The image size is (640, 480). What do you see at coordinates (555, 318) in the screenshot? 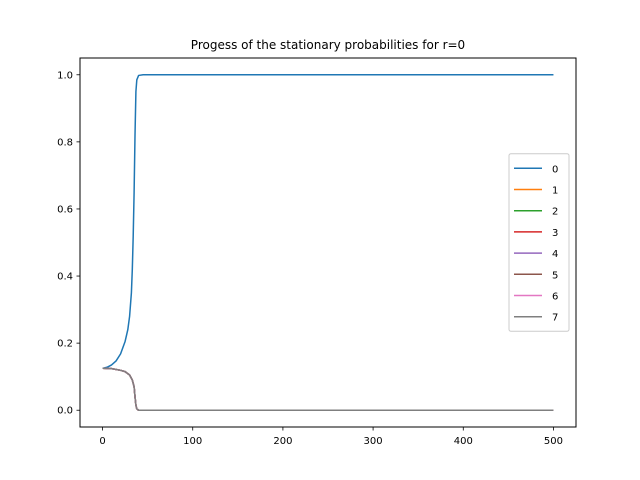
I see `legend-label-7: 7` at bounding box center [555, 318].